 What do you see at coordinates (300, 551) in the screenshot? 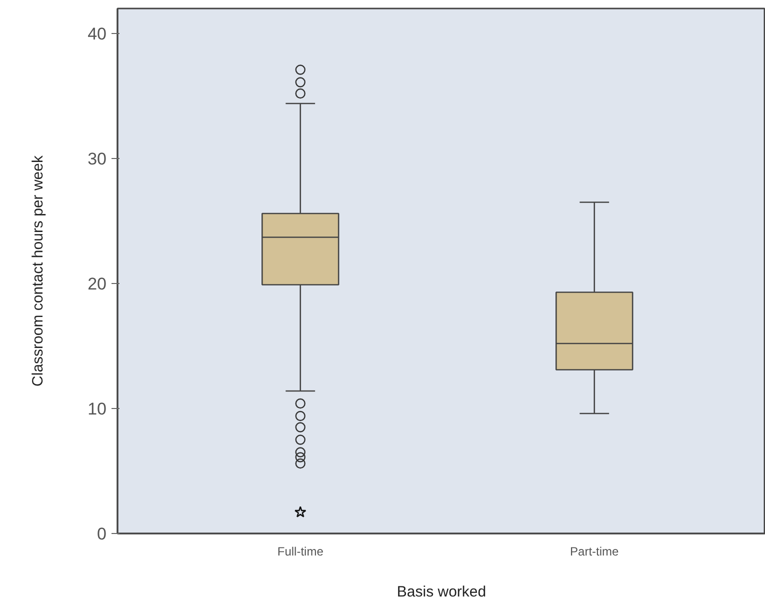
I see `x-tick-label: Full-time` at bounding box center [300, 551].